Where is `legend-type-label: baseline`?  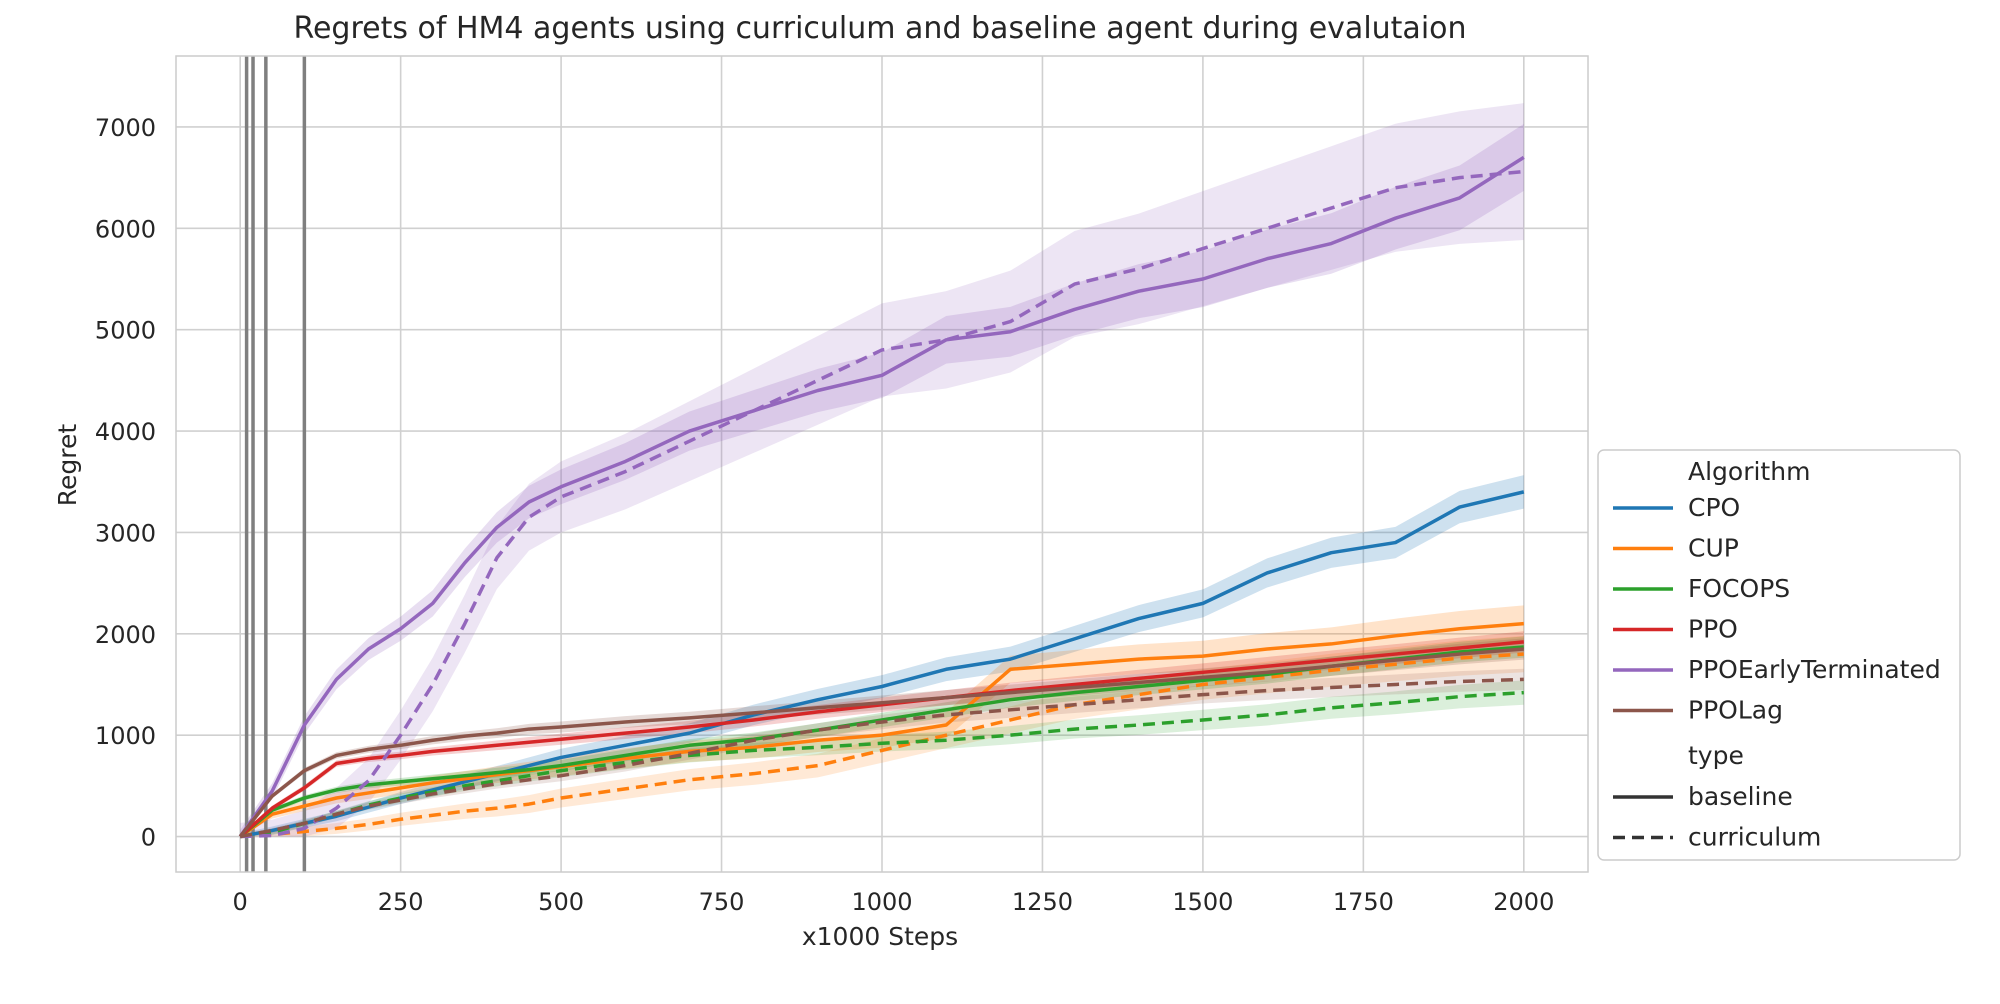
legend-type-label: baseline is located at coordinates (1740, 796).